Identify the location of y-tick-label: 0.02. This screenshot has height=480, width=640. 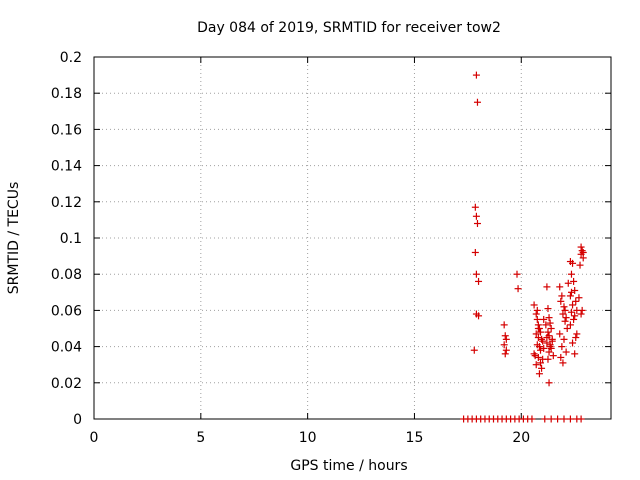
(66, 384).